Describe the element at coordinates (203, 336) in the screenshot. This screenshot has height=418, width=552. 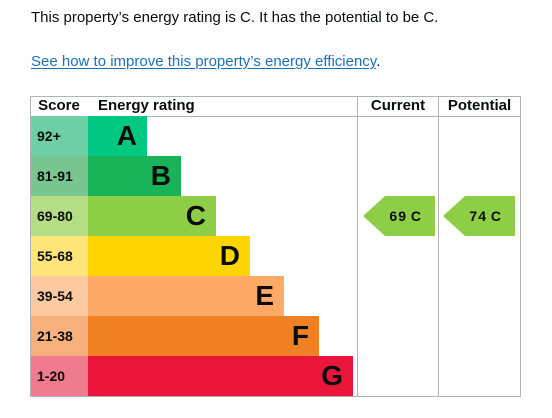
I see `band-bar-f: F` at that location.